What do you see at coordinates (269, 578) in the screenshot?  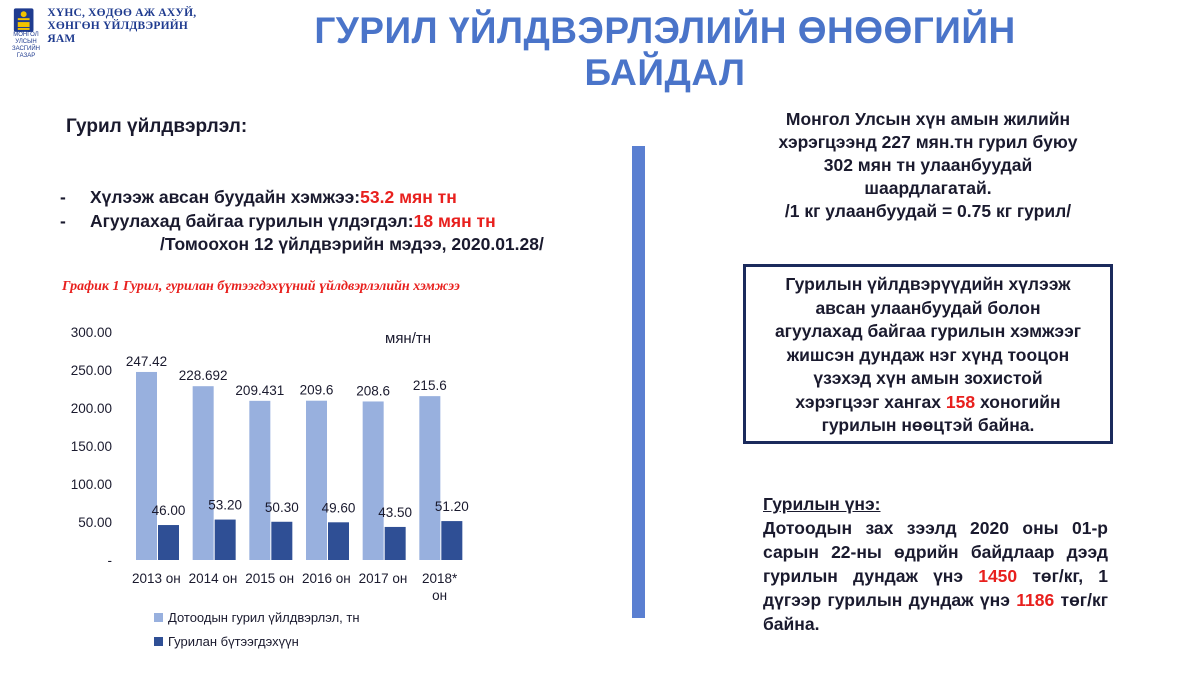 I see `x-tick-label: 2015 он` at bounding box center [269, 578].